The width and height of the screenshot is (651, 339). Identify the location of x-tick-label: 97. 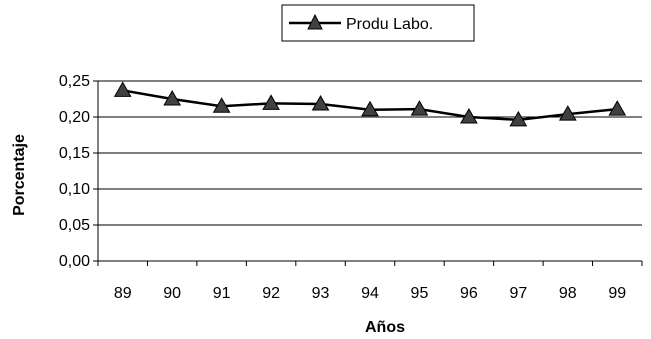
(518, 293).